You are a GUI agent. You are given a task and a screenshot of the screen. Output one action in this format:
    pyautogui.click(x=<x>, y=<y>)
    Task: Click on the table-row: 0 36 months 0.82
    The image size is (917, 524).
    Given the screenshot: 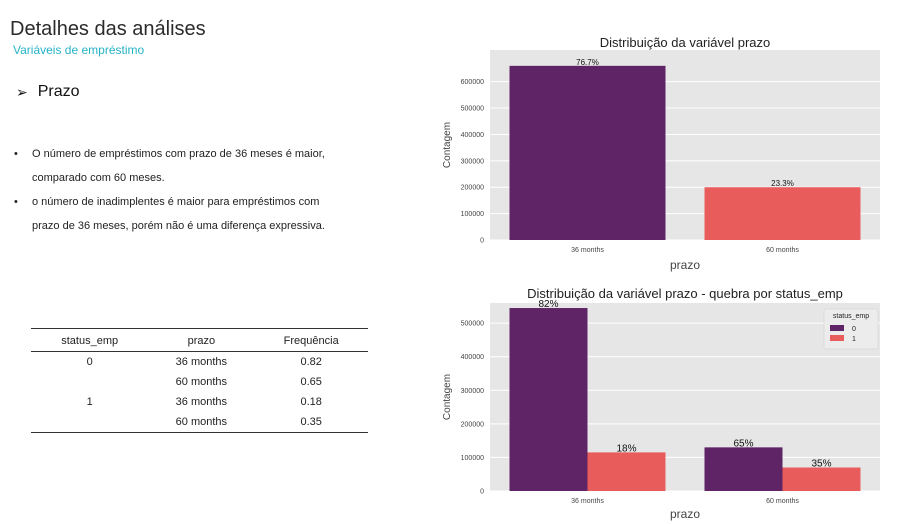 What is the action you would take?
    pyautogui.click(x=199, y=362)
    